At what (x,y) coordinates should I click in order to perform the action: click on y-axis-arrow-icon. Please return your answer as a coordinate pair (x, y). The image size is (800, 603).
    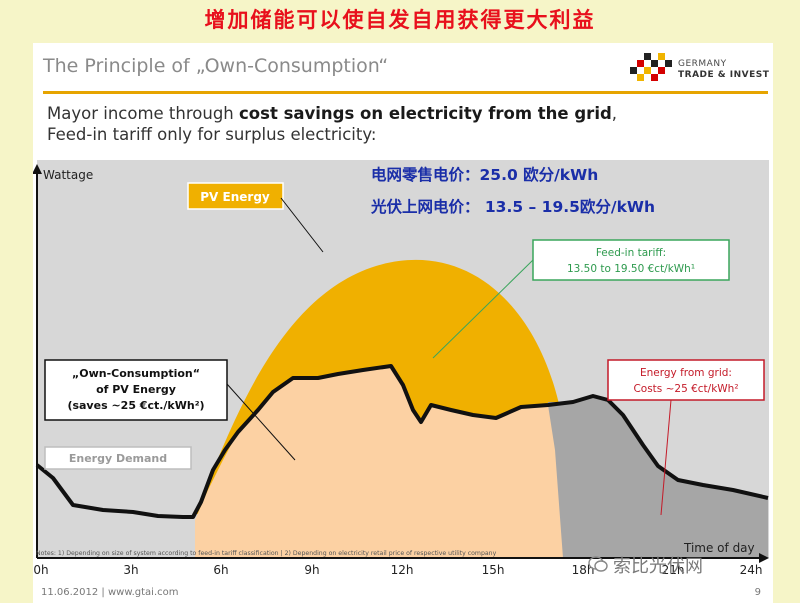
    Looking at the image, I should click on (37, 169).